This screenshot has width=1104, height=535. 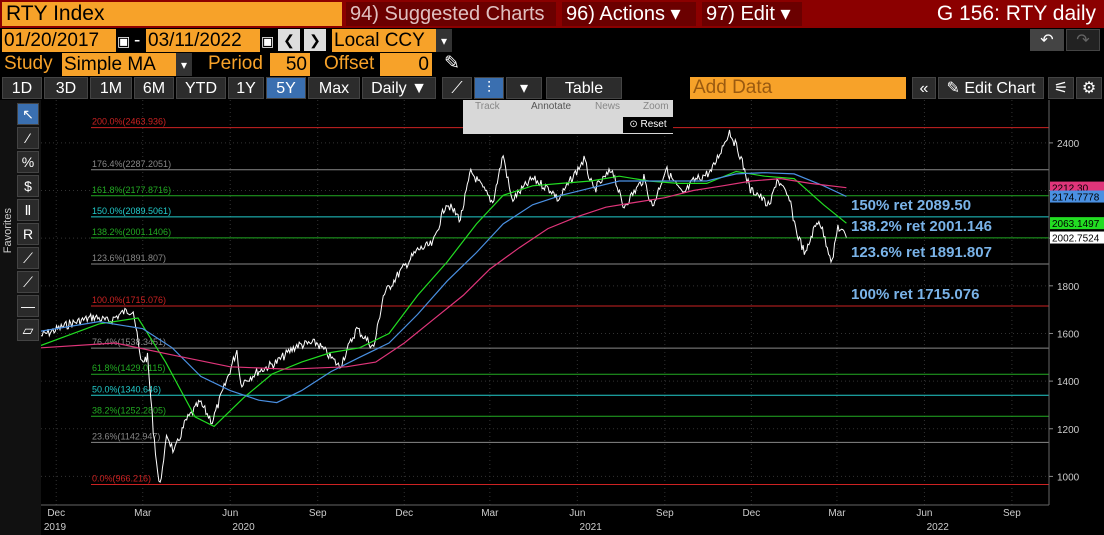 What do you see at coordinates (131, 232) in the screenshot?
I see `fib-label: 138.2%(2001.1406)` at bounding box center [131, 232].